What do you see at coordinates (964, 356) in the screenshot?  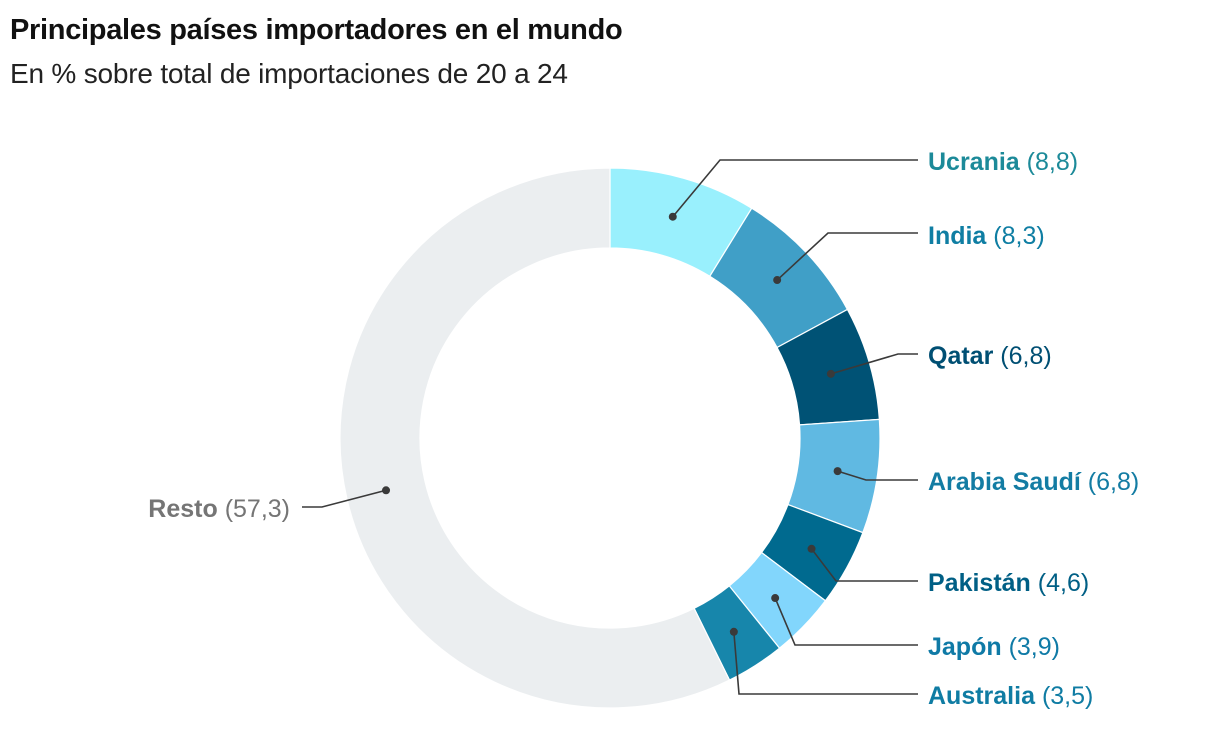 I see `label-name: Qatar` at bounding box center [964, 356].